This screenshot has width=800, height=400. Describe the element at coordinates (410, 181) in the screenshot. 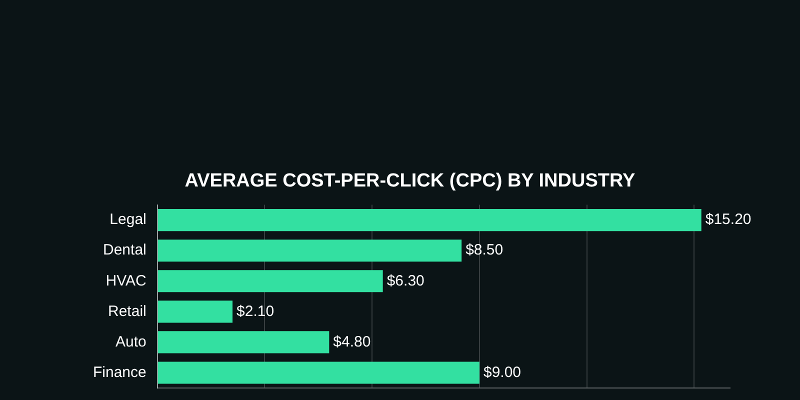

I see `chart-title: AVERAGE COST-PER-CLICK (CPC) BY INDUSTRY` at that location.